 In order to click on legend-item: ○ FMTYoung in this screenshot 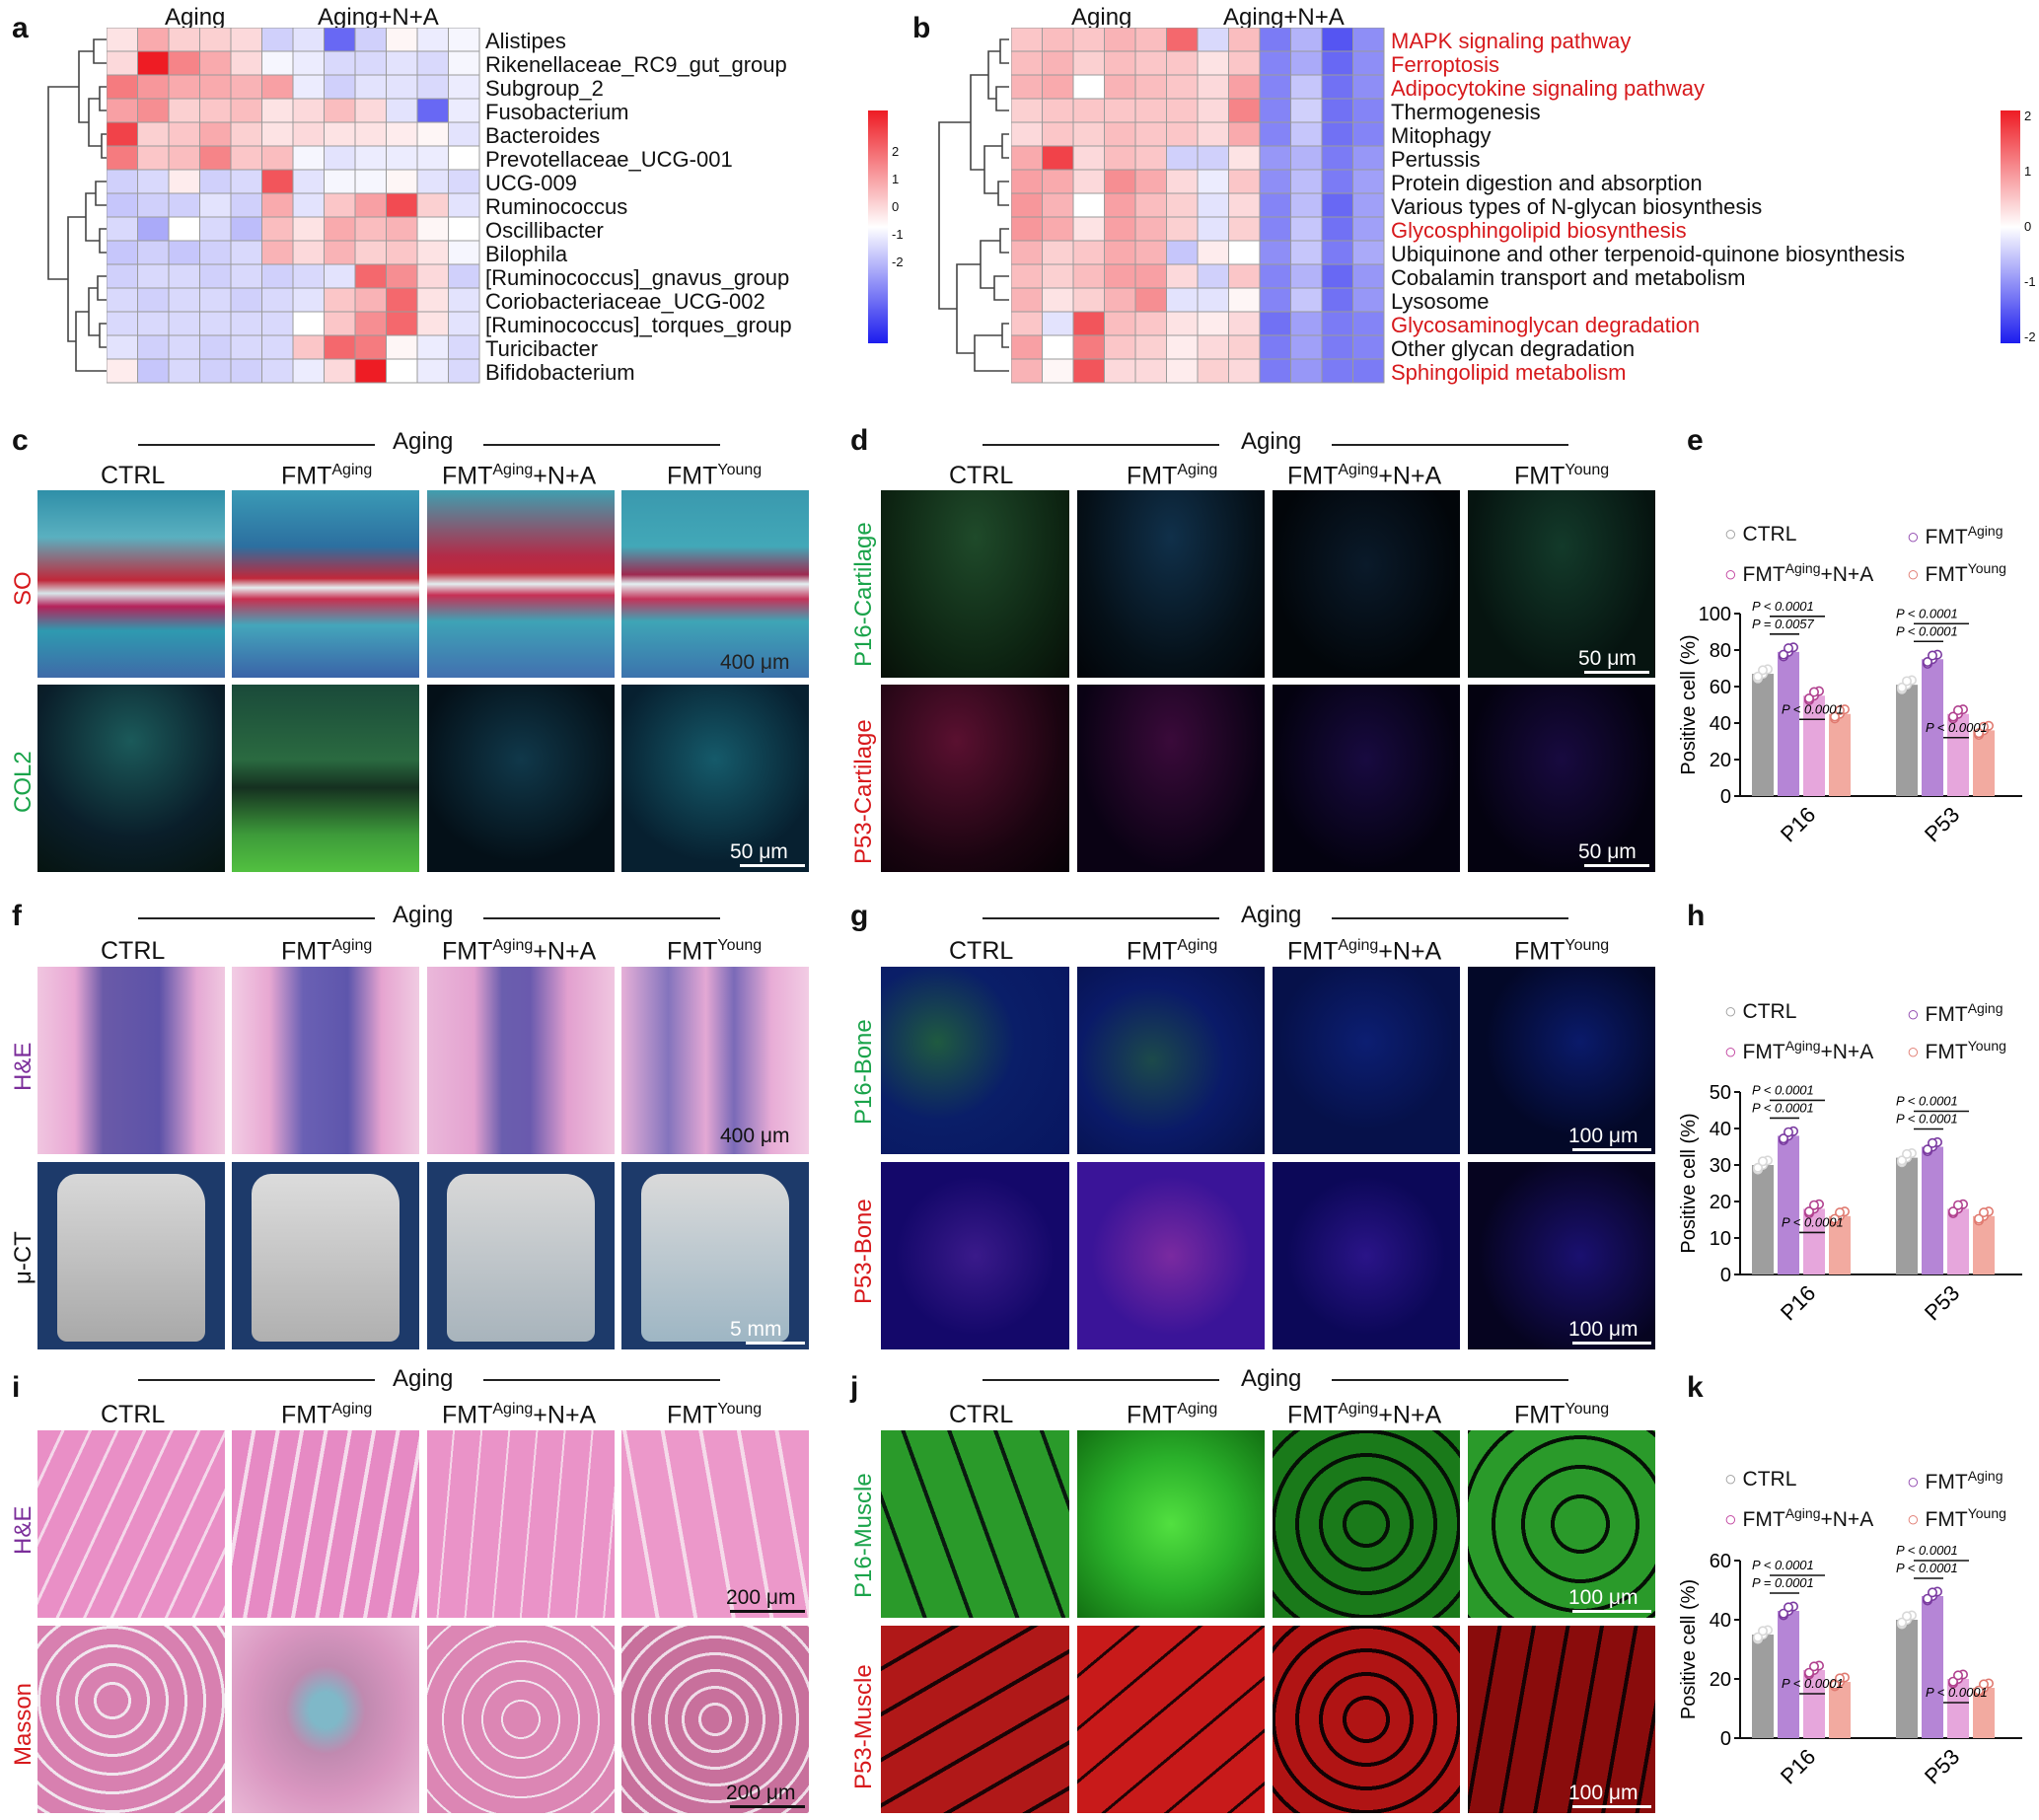, I will do `click(1956, 1050)`.